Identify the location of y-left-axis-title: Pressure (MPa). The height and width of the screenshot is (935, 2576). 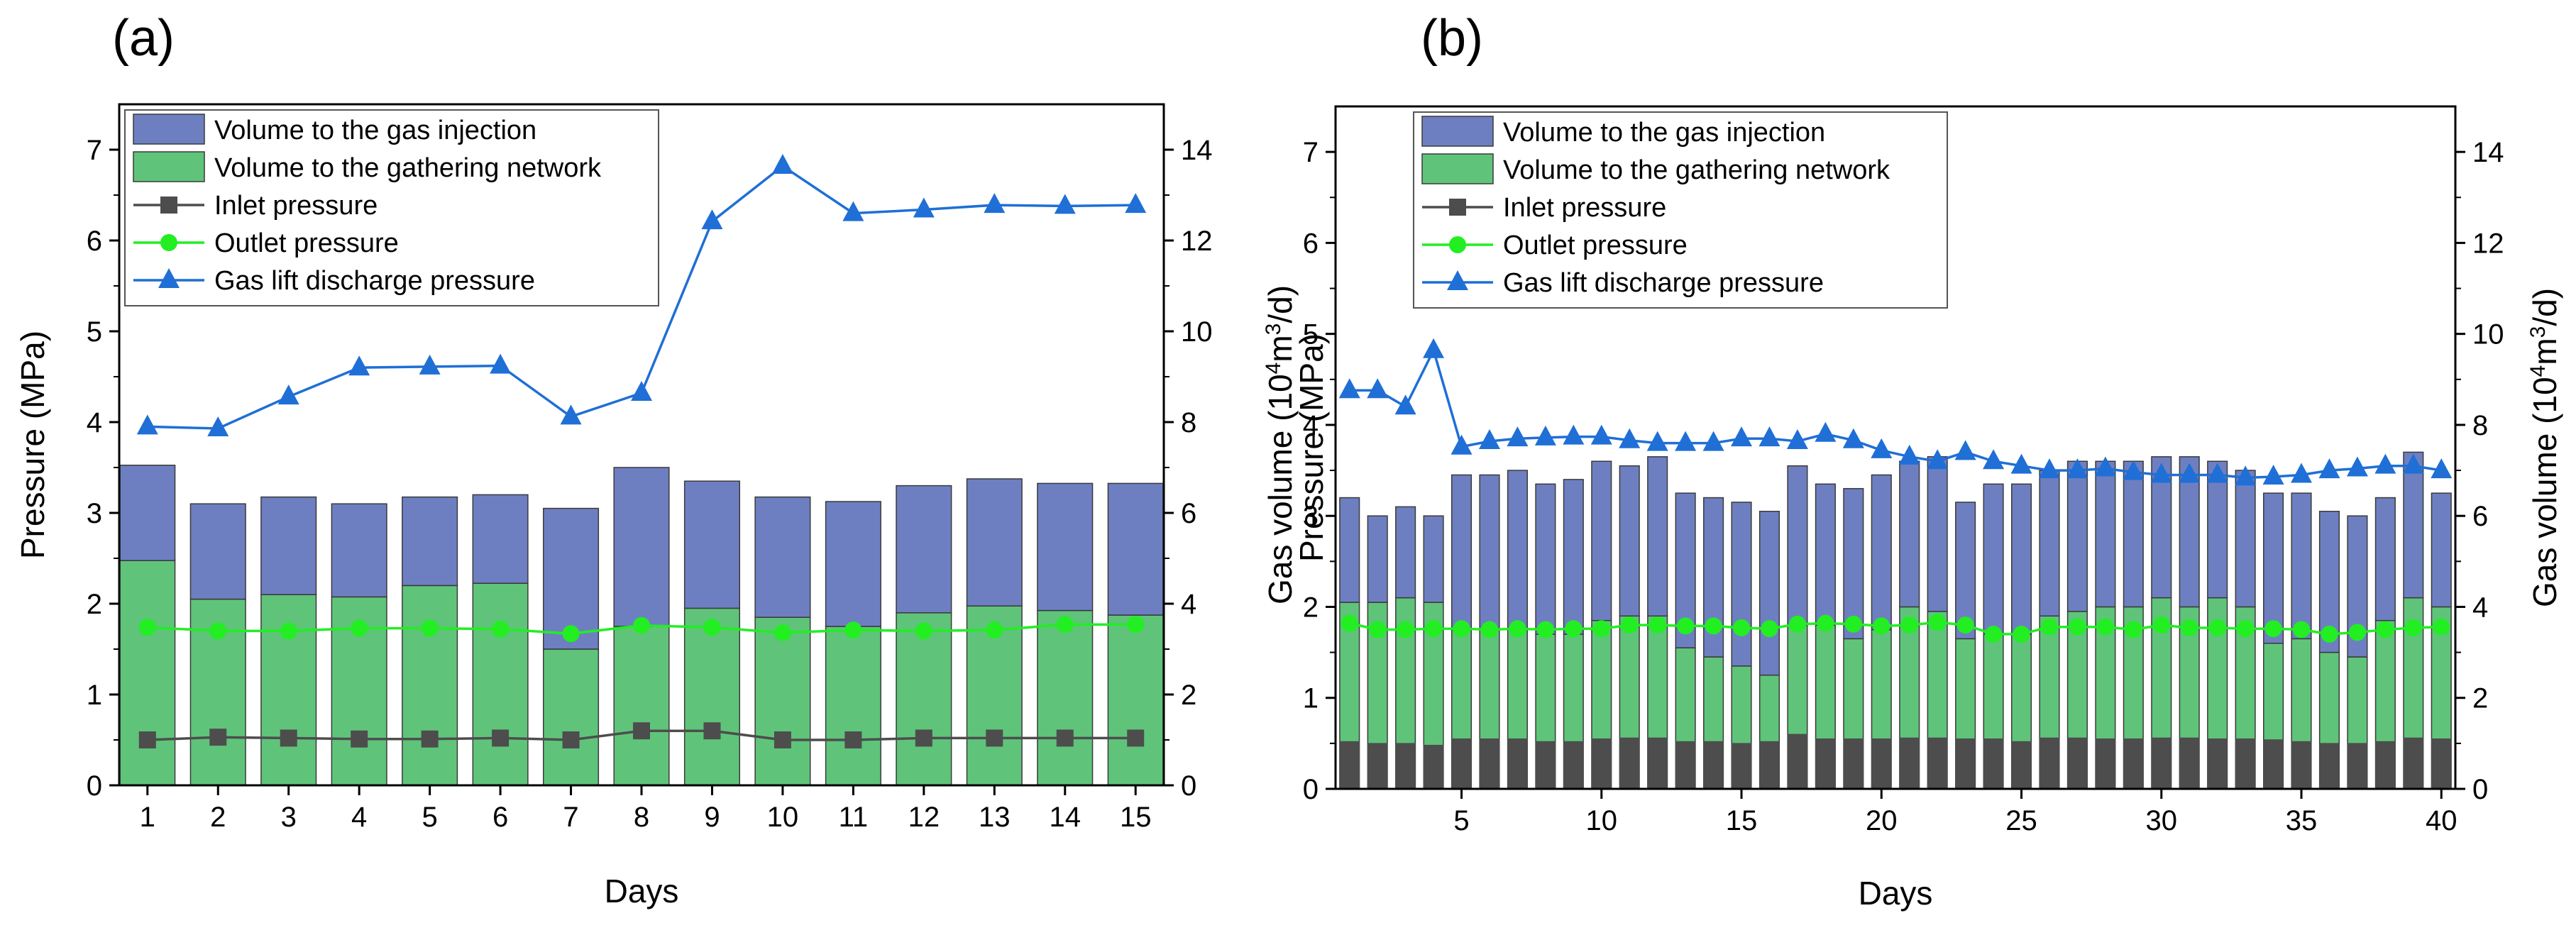
(1311, 448).